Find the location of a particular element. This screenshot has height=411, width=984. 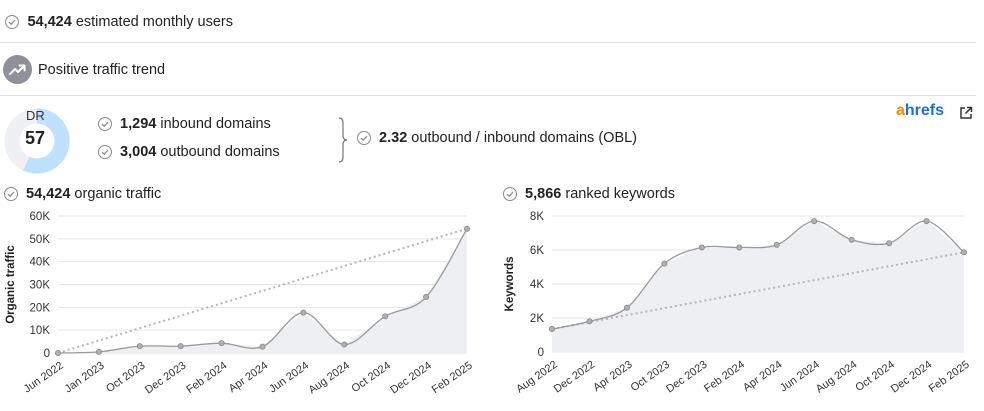

inbound-domains-stat: 1,294 inbound domains is located at coordinates (184, 124).